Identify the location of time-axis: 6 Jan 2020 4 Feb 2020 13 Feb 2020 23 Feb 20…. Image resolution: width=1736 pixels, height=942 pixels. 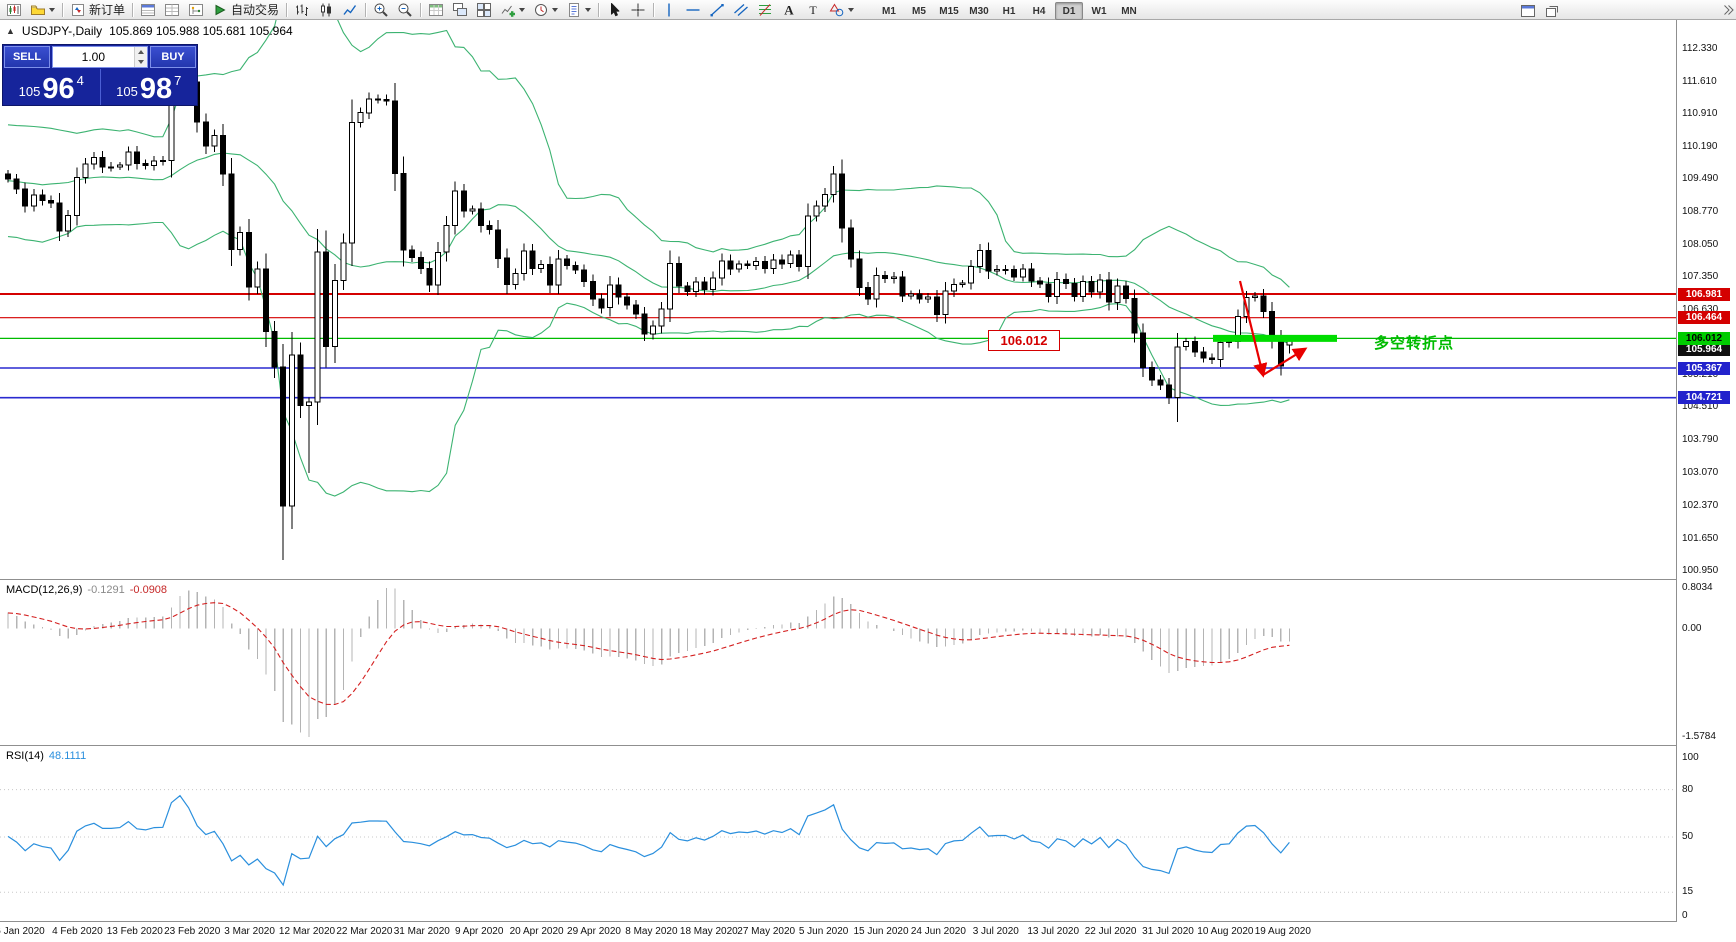
(838, 932).